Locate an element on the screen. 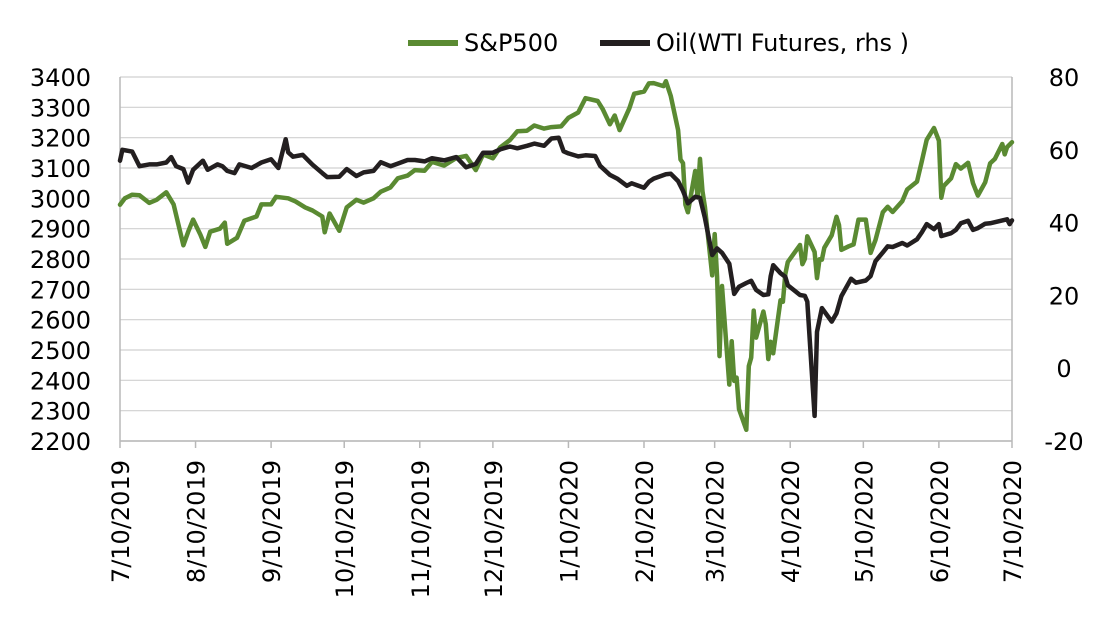 The image size is (1096, 643). x-tick-label: 11/10/2019 is located at coordinates (421, 529).